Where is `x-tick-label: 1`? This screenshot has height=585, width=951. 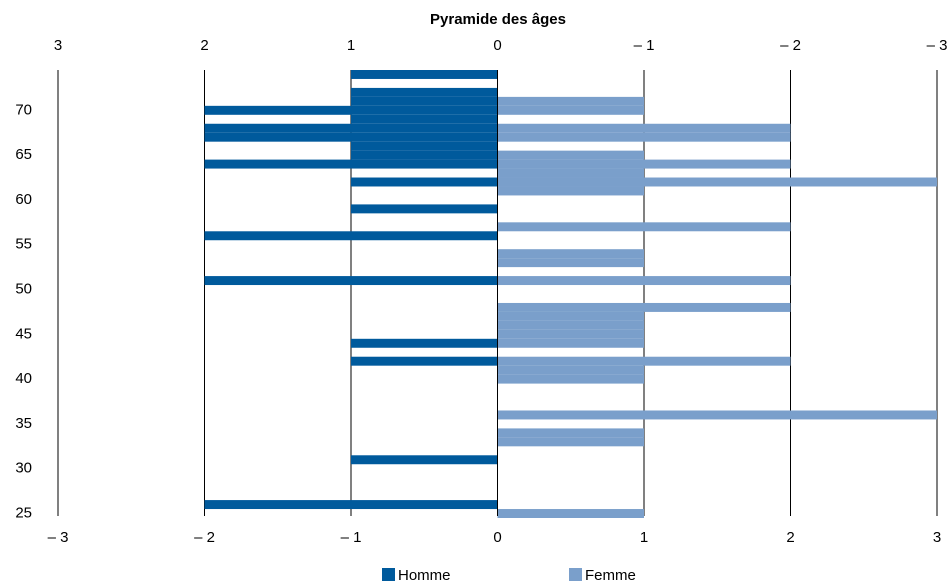 x-tick-label: 1 is located at coordinates (644, 537).